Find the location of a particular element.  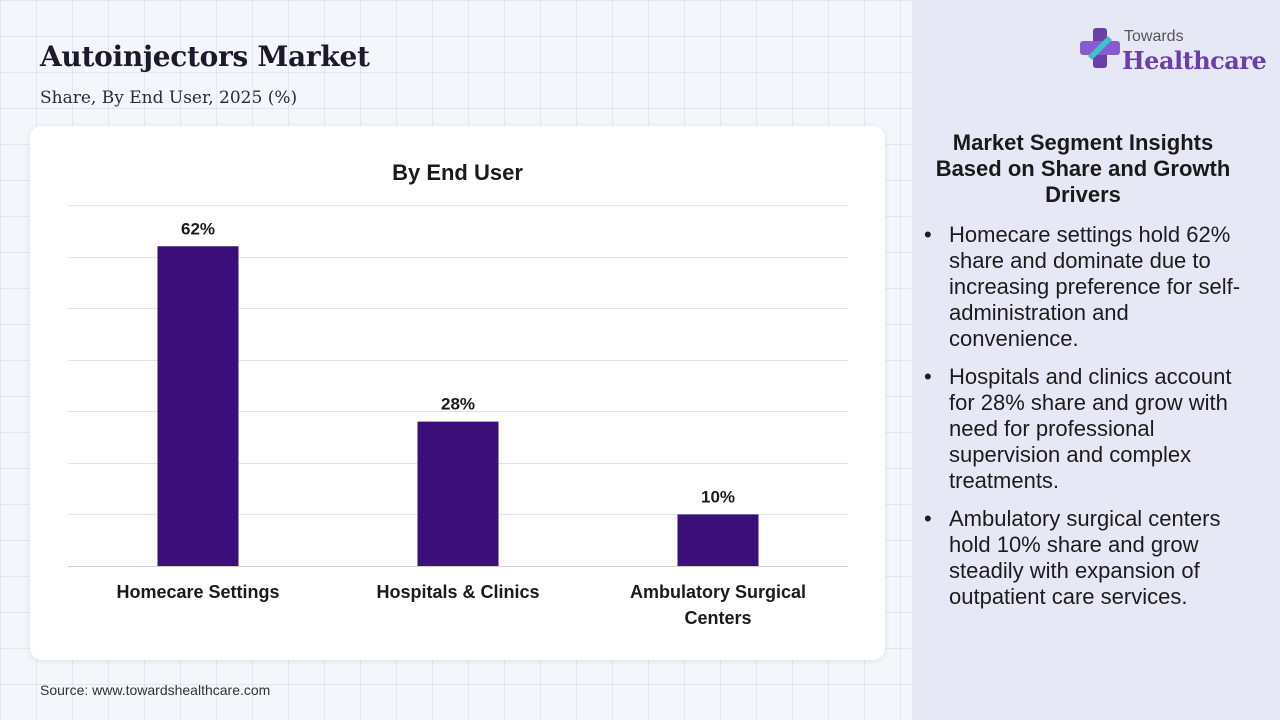

x-tick-label: Homecare Settings is located at coordinates (197, 592).